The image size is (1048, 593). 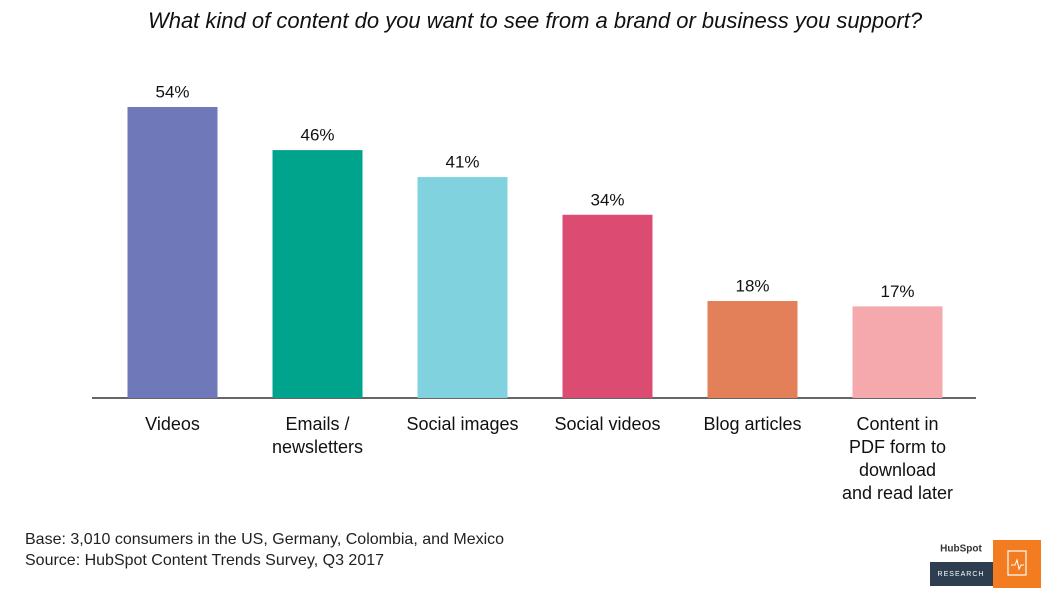 I want to click on x-tick-label: Blog articles, so click(x=752, y=424).